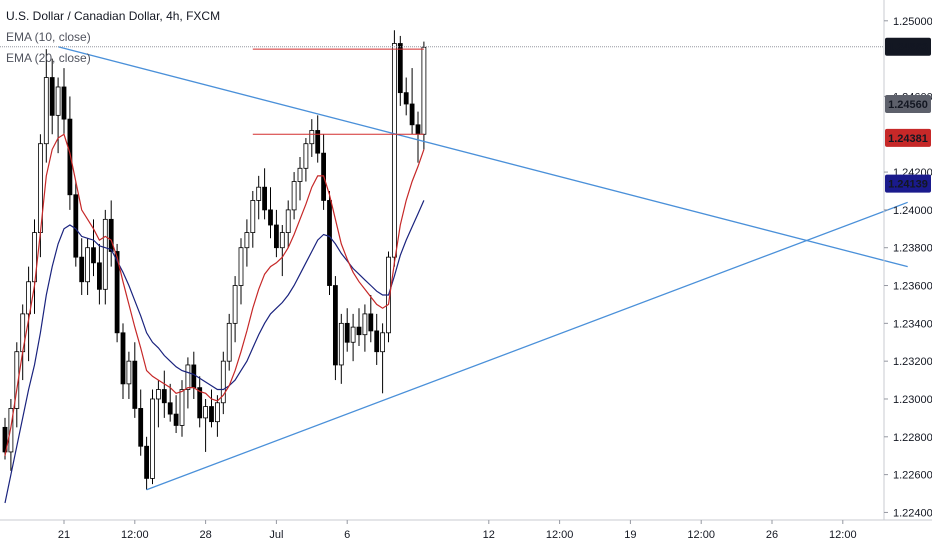 This screenshot has width=932, height=550. I want to click on ema20-legend: EMA (20, close), so click(48, 58).